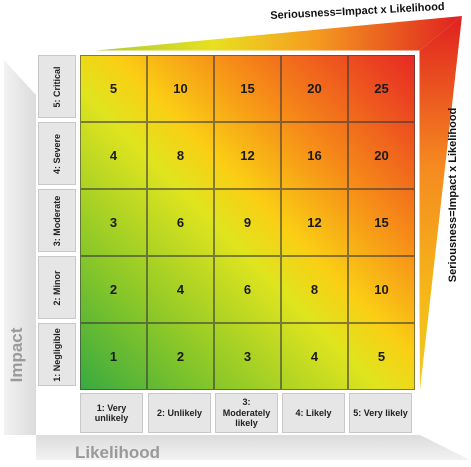 The height and width of the screenshot is (467, 471). What do you see at coordinates (246, 413) in the screenshot?
I see `likelihood-level-3: 3: Moderately likely` at bounding box center [246, 413].